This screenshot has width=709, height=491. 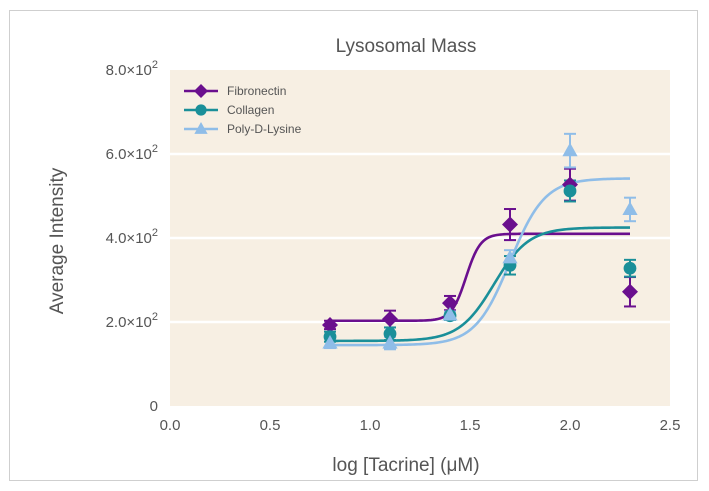 I want to click on legend-item: Collagen, so click(x=229, y=110).